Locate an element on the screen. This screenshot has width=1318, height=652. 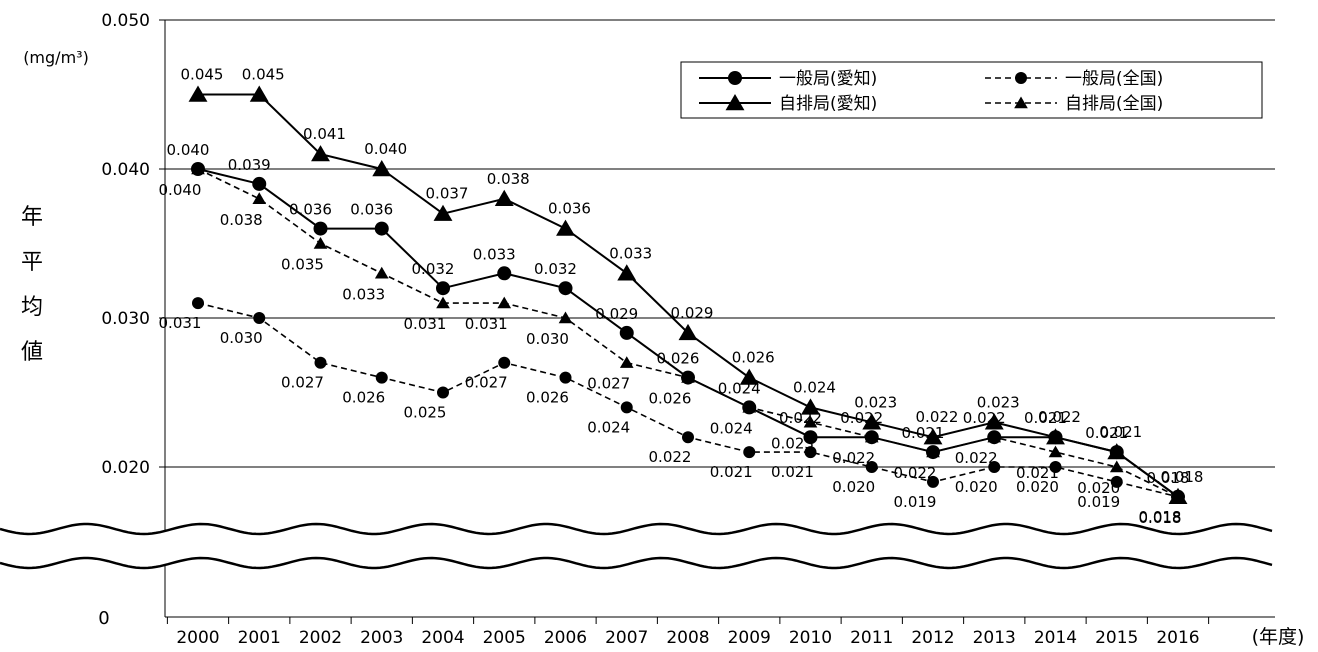
y-tick-label: 0.020 is located at coordinates (125, 468).